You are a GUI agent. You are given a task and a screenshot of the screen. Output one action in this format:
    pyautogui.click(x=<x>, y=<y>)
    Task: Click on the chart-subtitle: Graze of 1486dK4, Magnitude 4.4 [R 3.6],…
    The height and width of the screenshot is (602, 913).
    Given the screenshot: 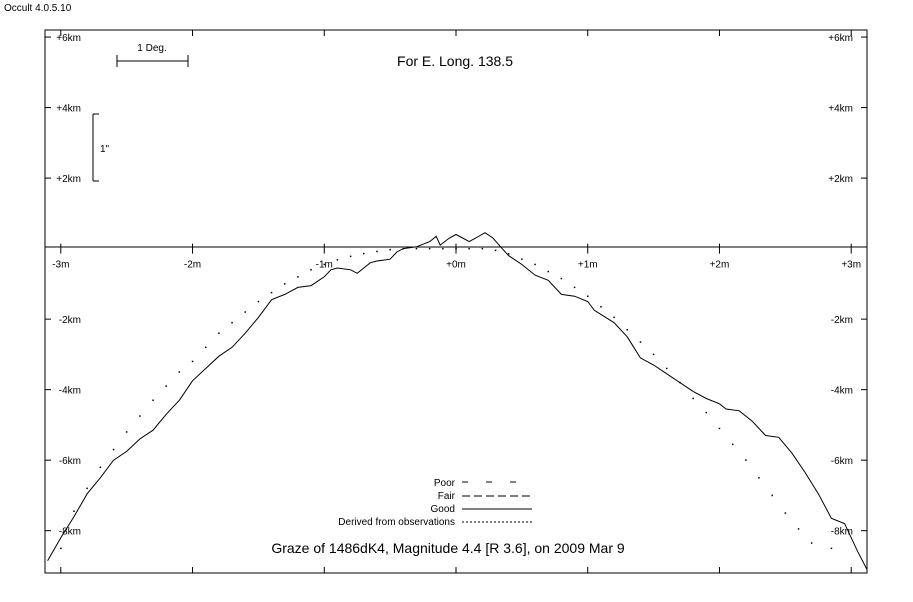 What is the action you would take?
    pyautogui.click(x=448, y=548)
    